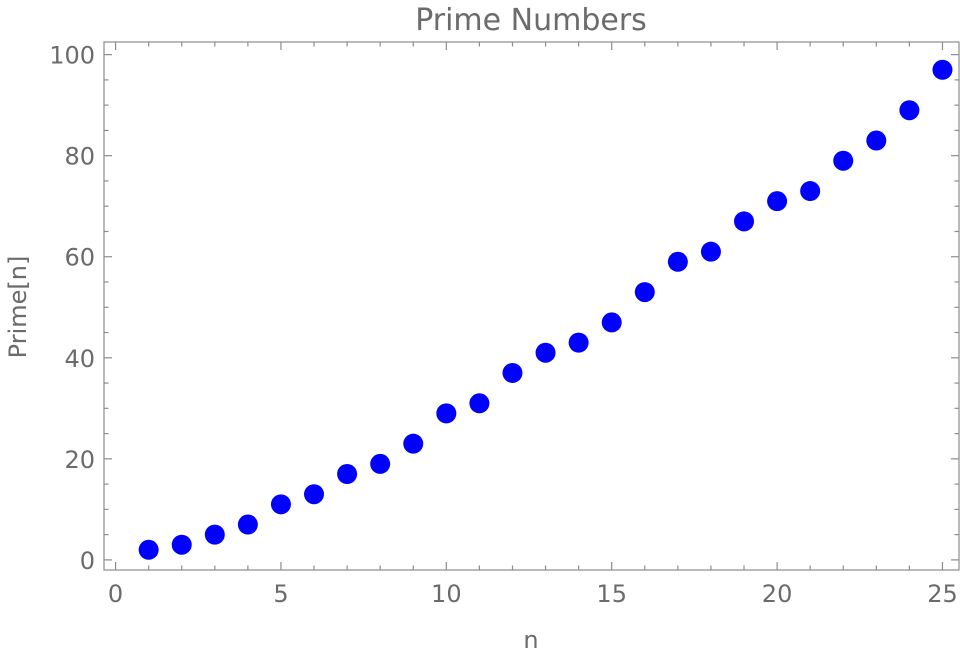  I want to click on x-tick-label: 20, so click(777, 594).